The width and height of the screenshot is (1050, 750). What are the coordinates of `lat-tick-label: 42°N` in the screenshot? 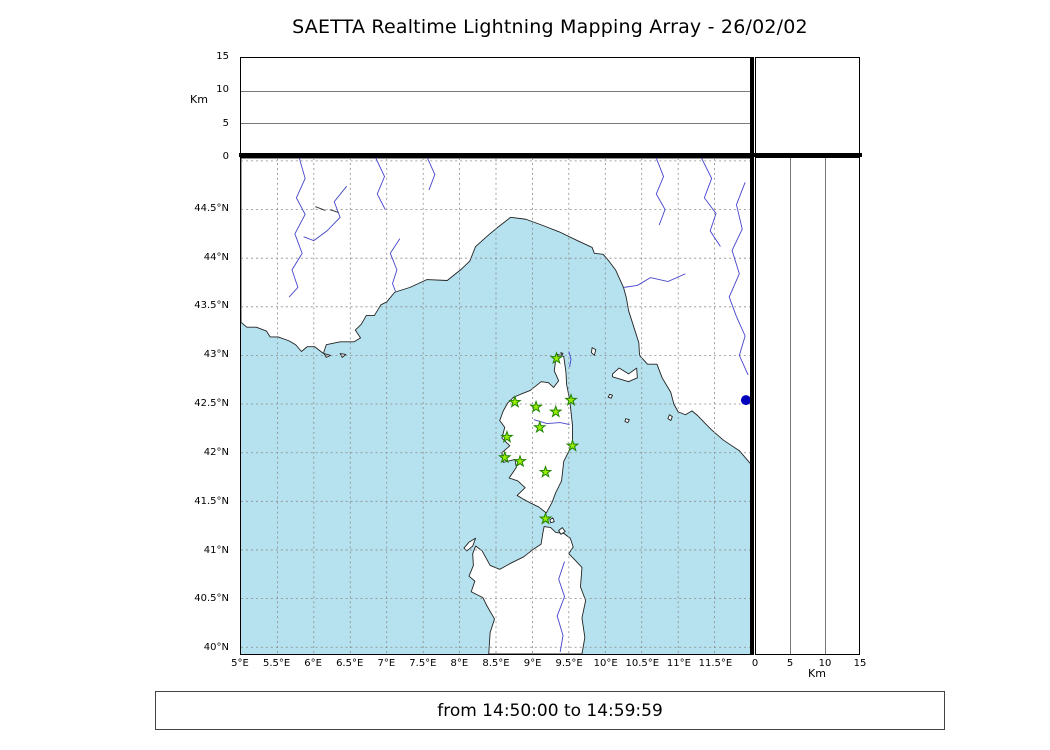 It's located at (216, 452).